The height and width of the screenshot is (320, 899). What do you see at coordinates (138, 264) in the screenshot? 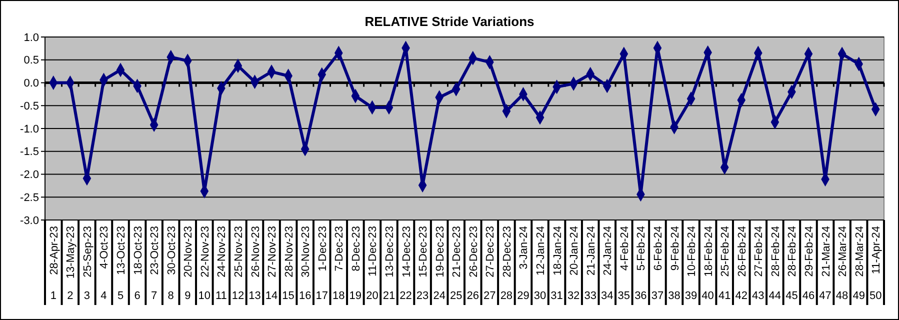
I see `category-label: 18-Oct-23 6` at bounding box center [138, 264].